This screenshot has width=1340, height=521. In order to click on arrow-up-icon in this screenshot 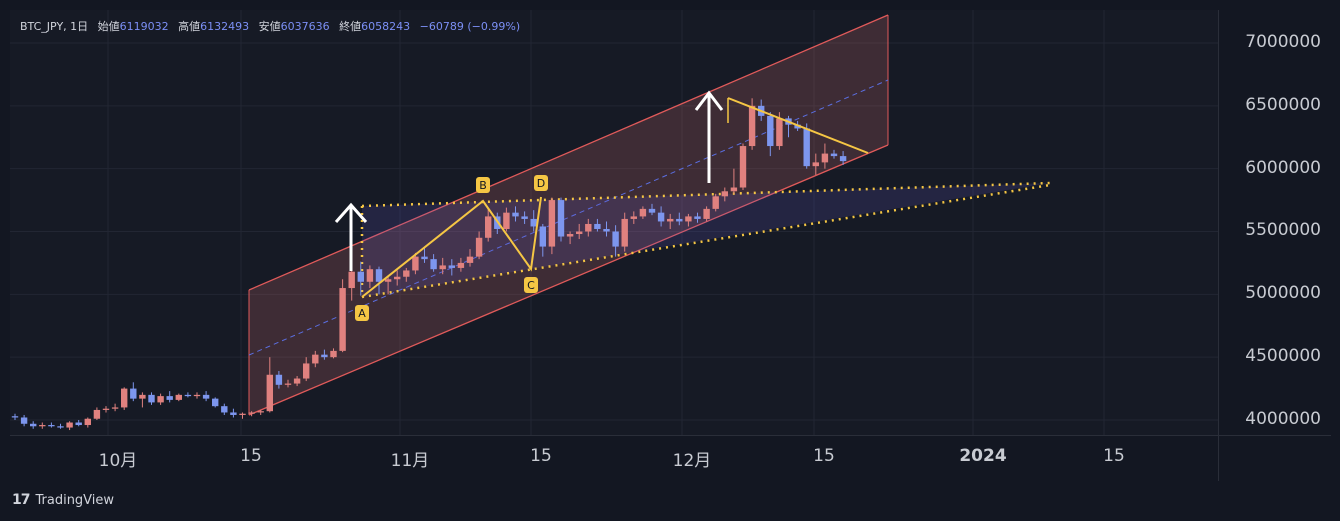, I will do `click(351, 212)`.